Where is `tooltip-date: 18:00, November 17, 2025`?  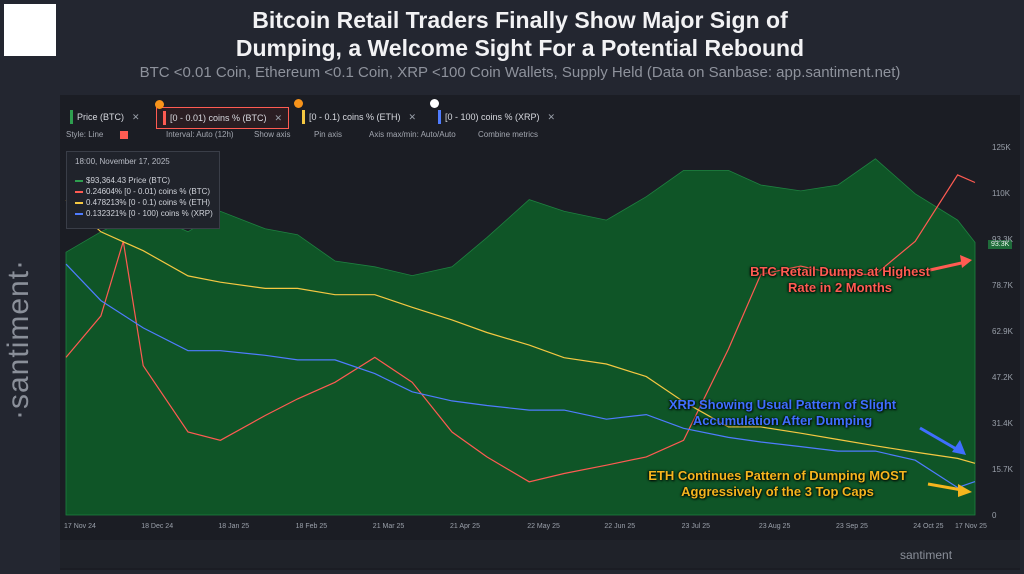
tooltip-date: 18:00, November 17, 2025 is located at coordinates (122, 161).